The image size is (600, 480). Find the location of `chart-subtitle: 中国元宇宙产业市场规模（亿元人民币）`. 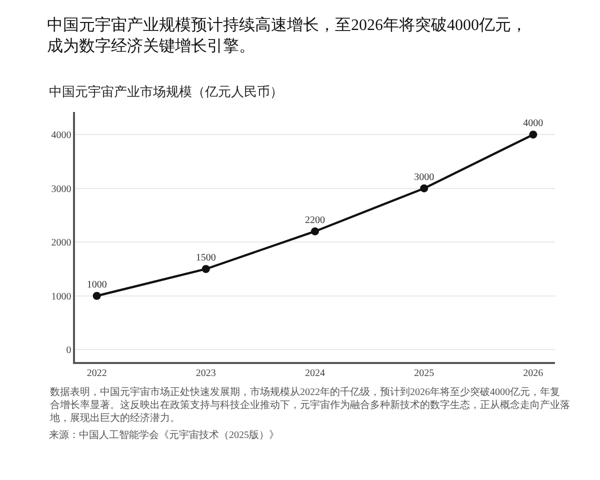

chart-subtitle: 中国元宇宙产业市场规模（亿元人民币） is located at coordinates (166, 91).